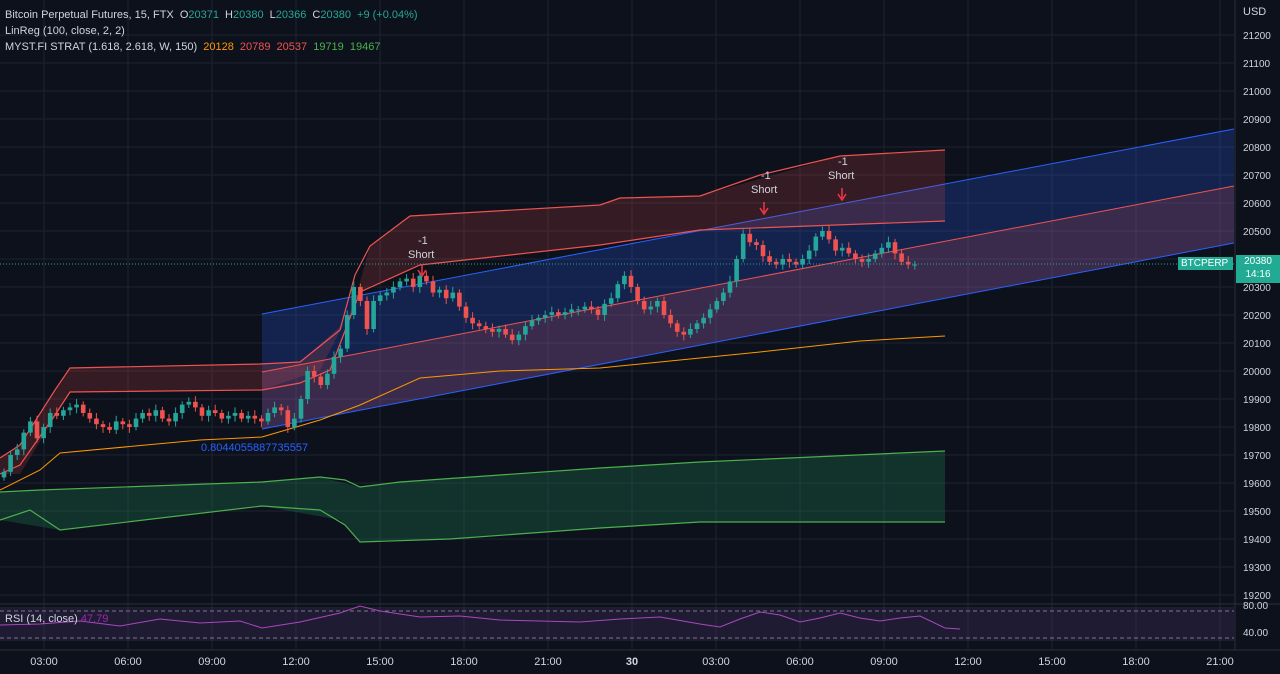 The height and width of the screenshot is (674, 1280). Describe the element at coordinates (1258, 274) in the screenshot. I see `bar-countdown: 14:16` at that location.